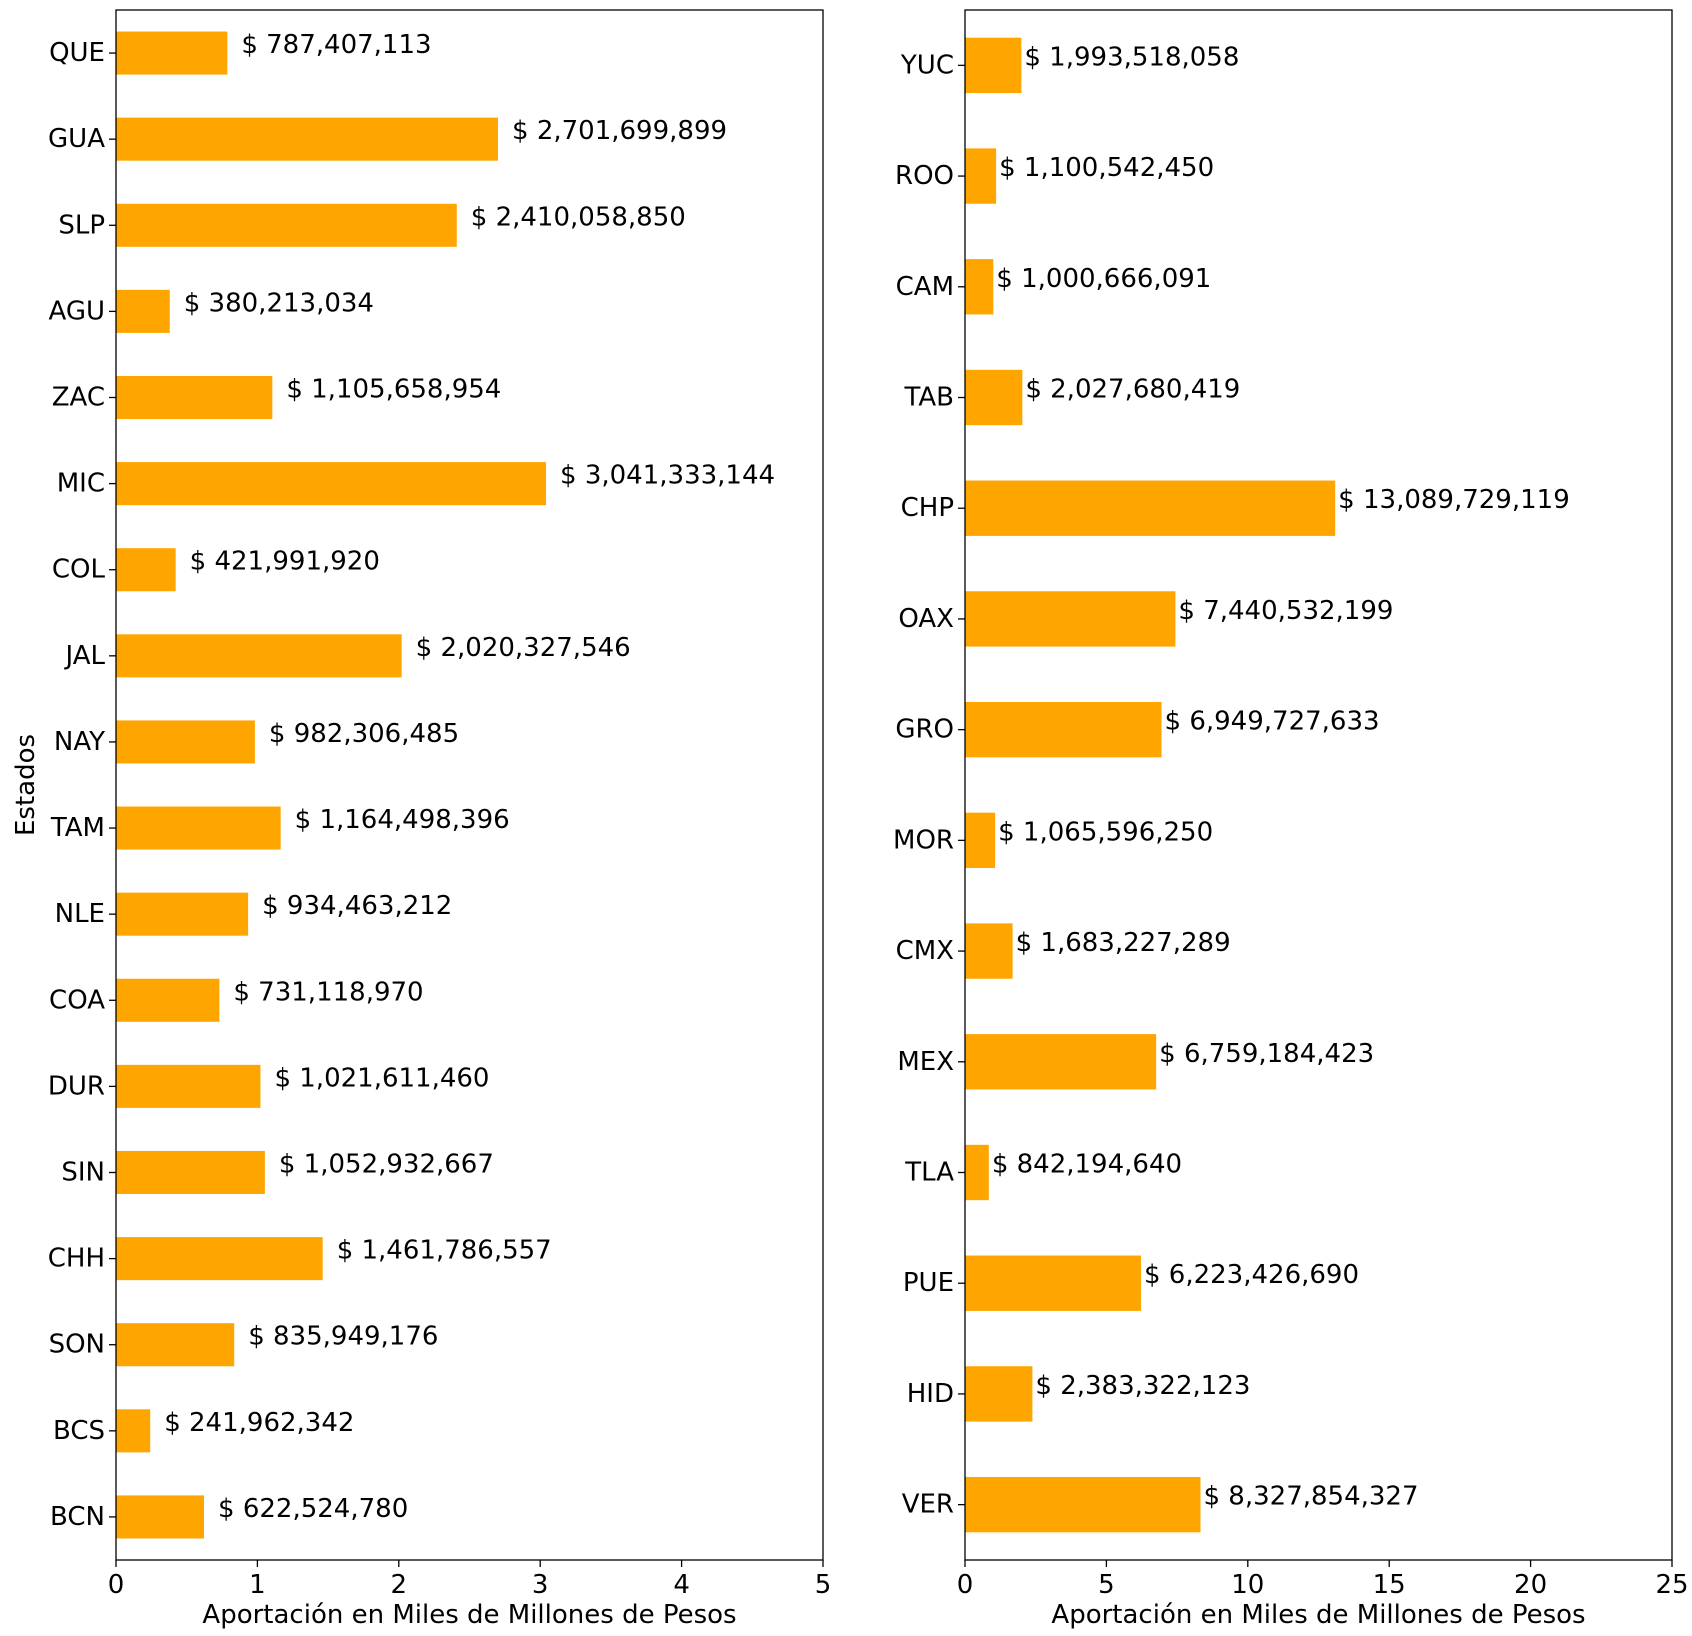 The height and width of the screenshot is (1636, 1692). Describe the element at coordinates (924, 176) in the screenshot. I see `y-tick-label-roo: ROO` at that location.